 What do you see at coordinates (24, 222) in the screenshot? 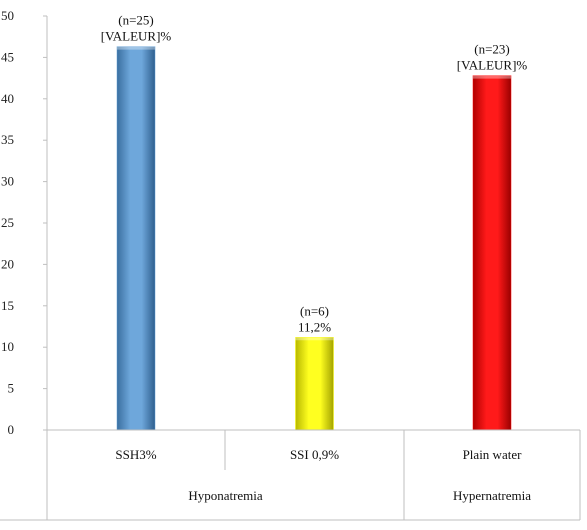
I see `y-axis: 0 5 10 15 20 25 30 35 40 45 50` at bounding box center [24, 222].